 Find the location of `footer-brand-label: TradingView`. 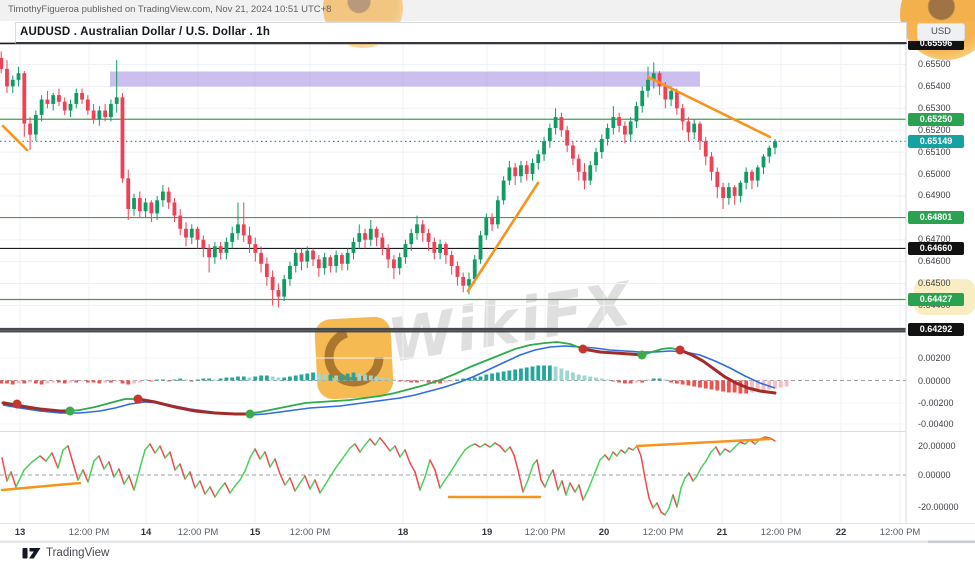

footer-brand-label: TradingView is located at coordinates (78, 553).